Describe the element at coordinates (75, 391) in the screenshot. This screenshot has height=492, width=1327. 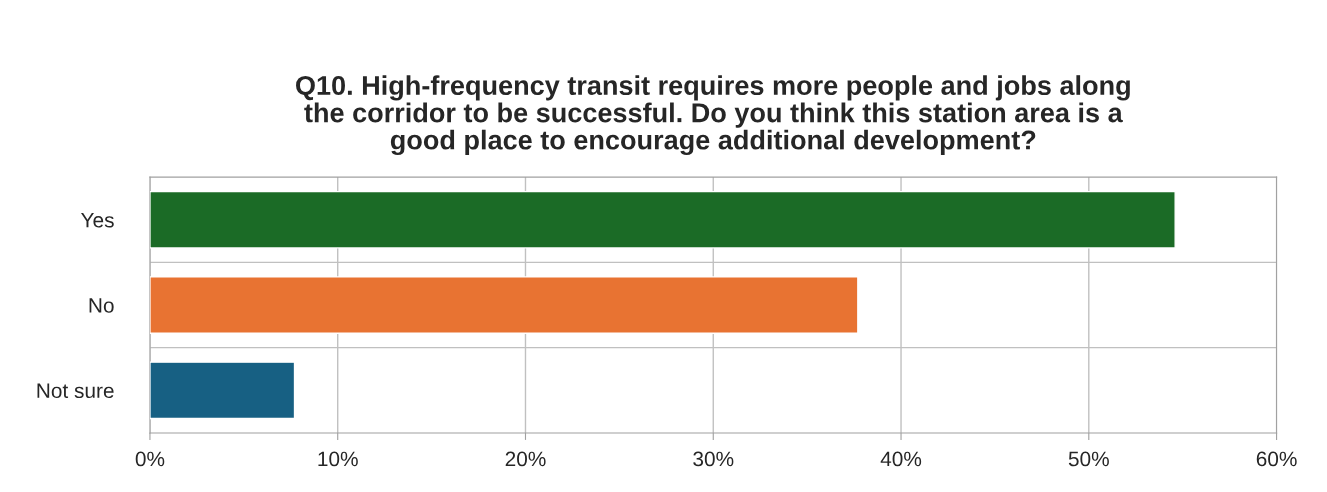
I see `y-tick-label: Not sure` at that location.